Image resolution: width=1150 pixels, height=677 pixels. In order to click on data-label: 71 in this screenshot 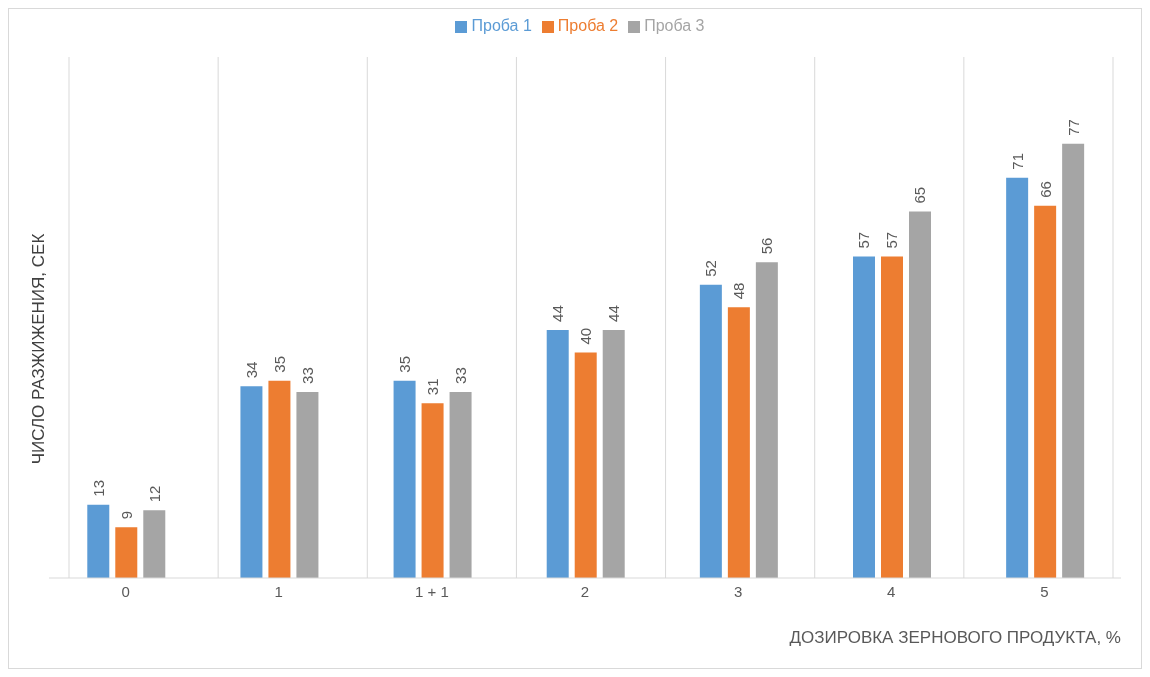, I will do `click(1017, 161)`.